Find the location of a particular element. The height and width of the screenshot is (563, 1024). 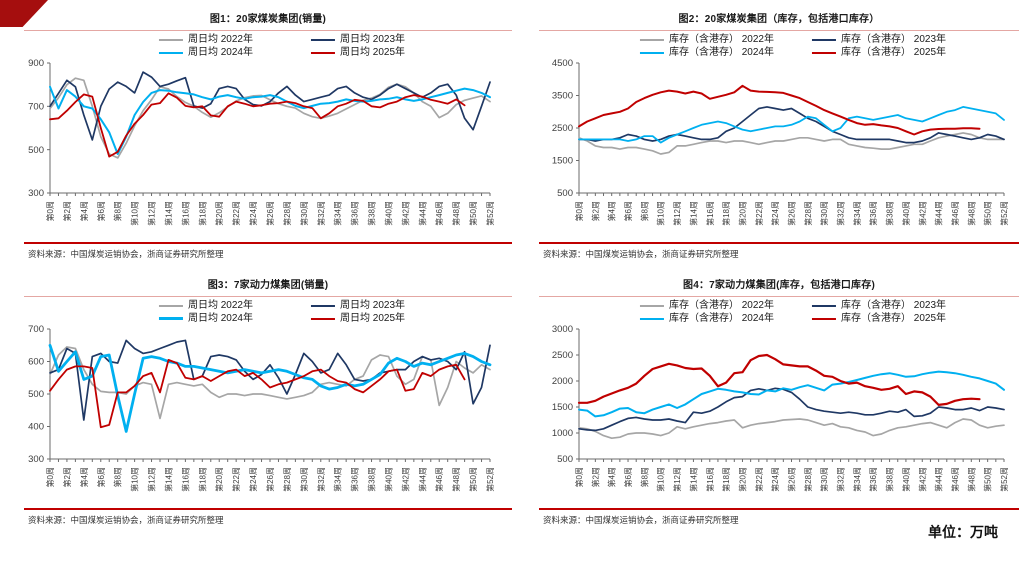

y-axis-label: 2500 is located at coordinates (562, 128).